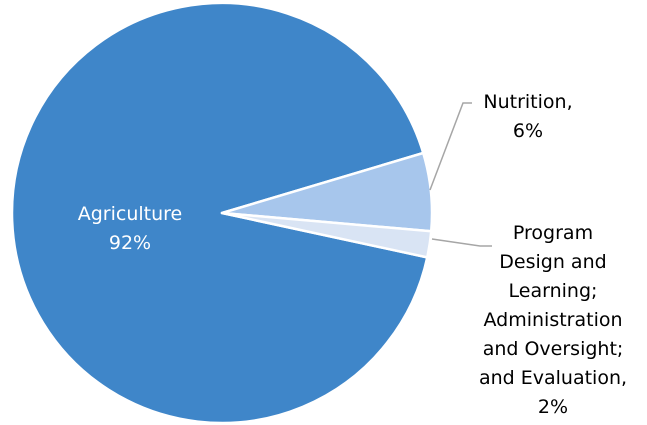 Image resolution: width=647 pixels, height=425 pixels. What do you see at coordinates (528, 131) in the screenshot?
I see `label-nutrition-line: 6%` at bounding box center [528, 131].